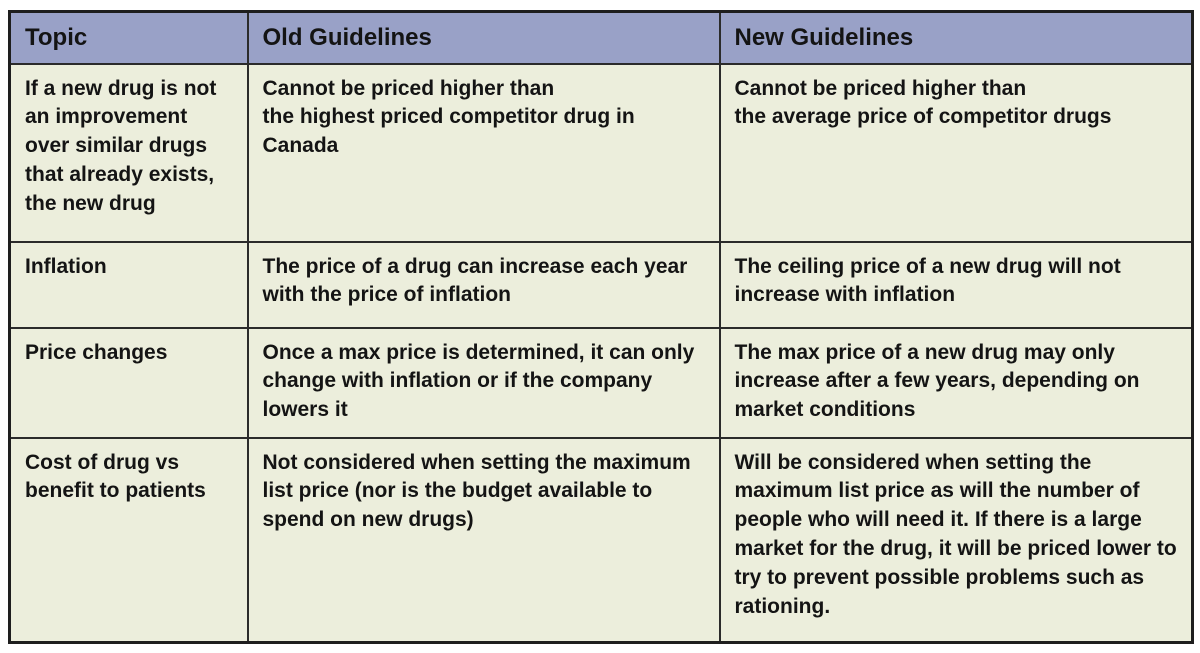 Image resolution: width=1200 pixels, height=653 pixels. Describe the element at coordinates (128, 382) in the screenshot. I see `topic-cell: Price changes` at that location.